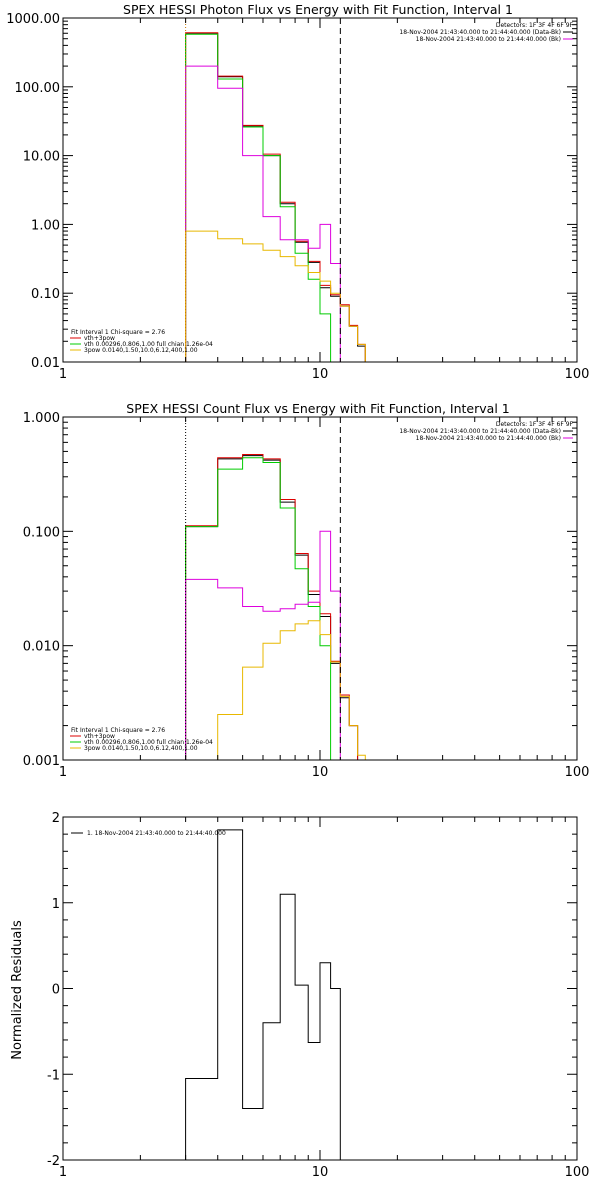  What do you see at coordinates (99, 736) in the screenshot?
I see `count-flux-legend-text-1: vth+3pow` at bounding box center [99, 736].